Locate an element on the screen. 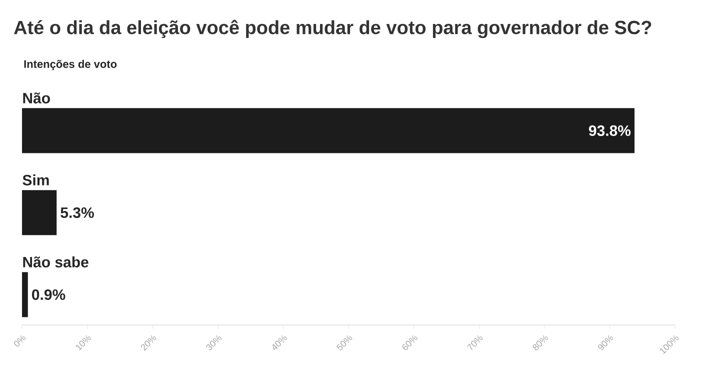 The image size is (701, 377). chart-title: Até o dia da eleição você pode mudar de voto para governador de SC? is located at coordinates (333, 29).